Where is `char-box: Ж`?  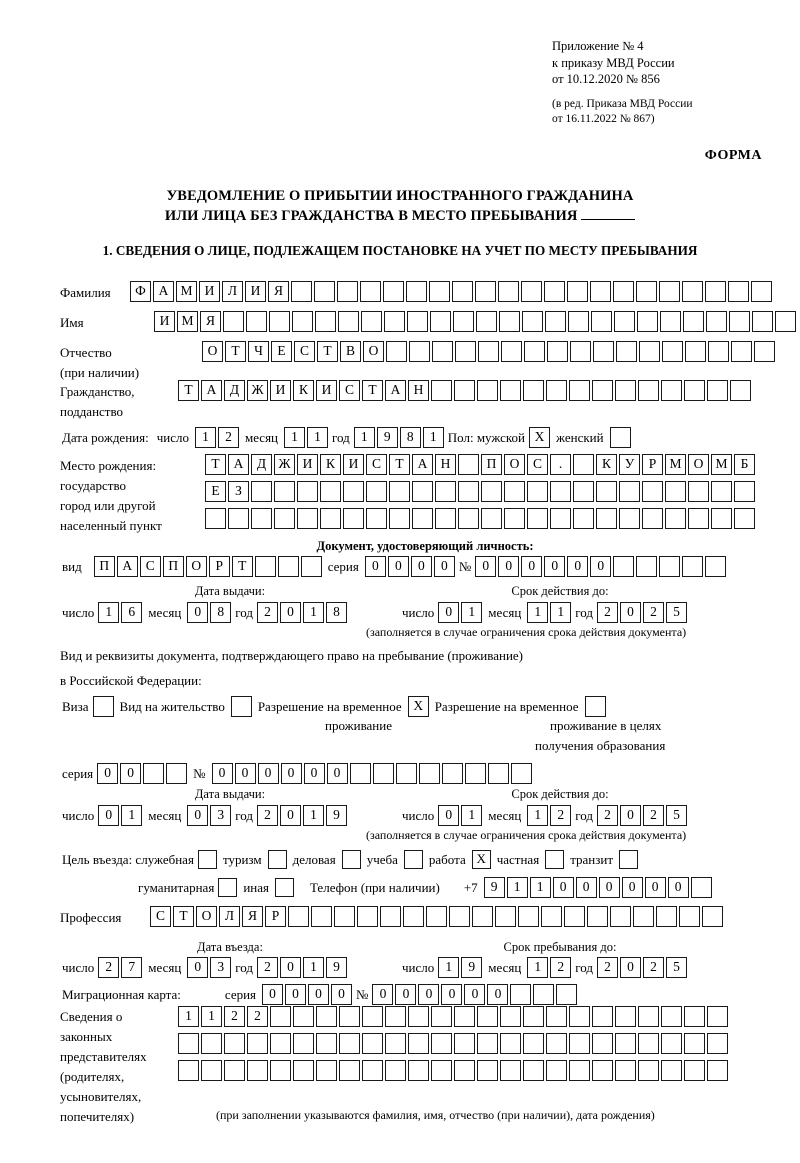
char-box: Ж is located at coordinates (284, 464).